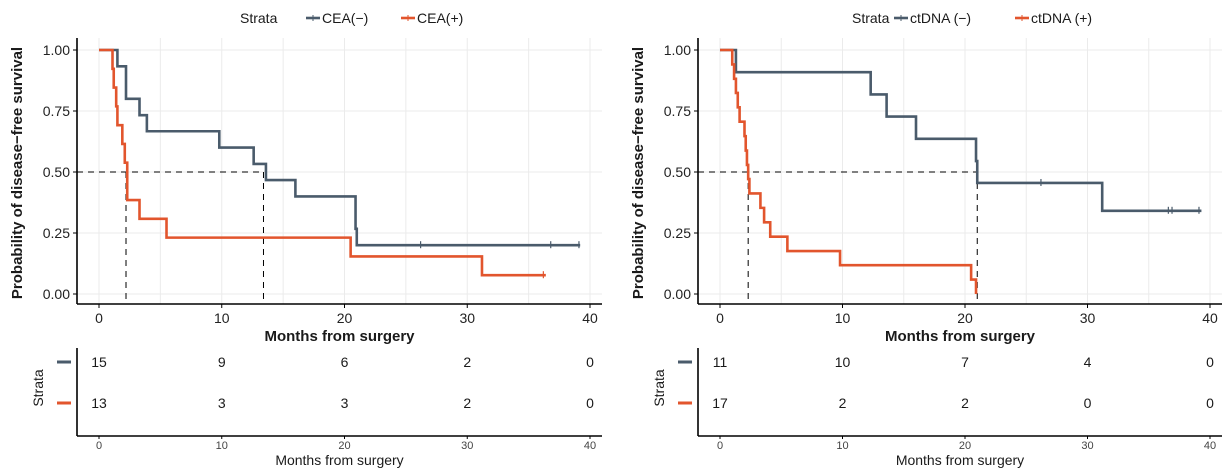  What do you see at coordinates (222, 362) in the screenshot?
I see `risk-count: 9` at bounding box center [222, 362].